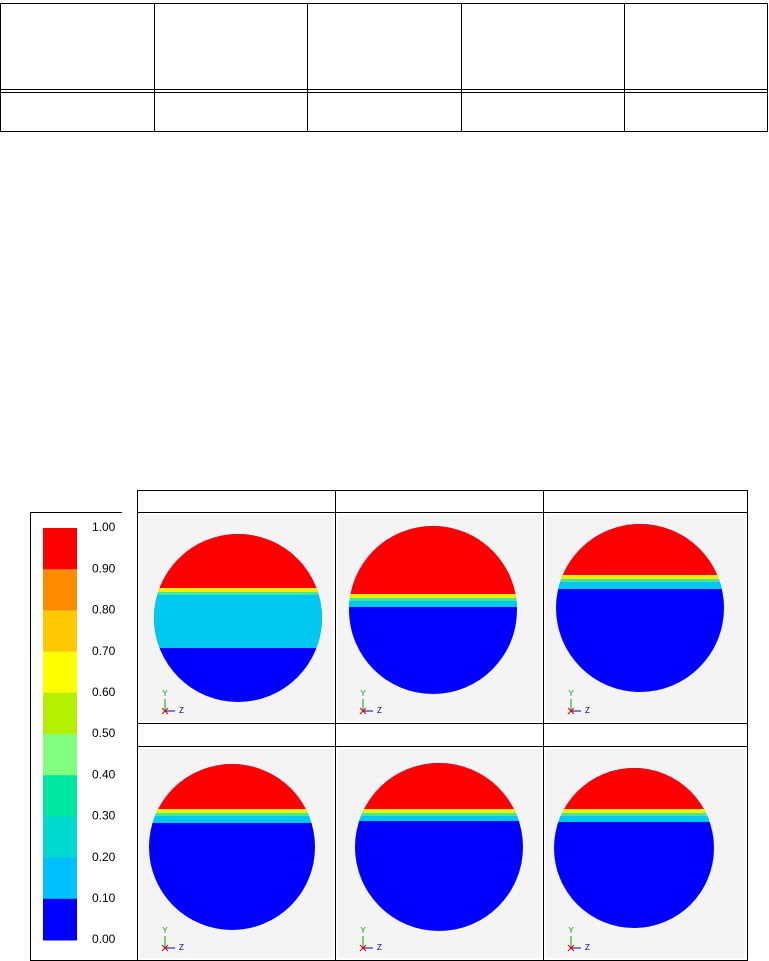 Image resolution: width=769 pixels, height=961 pixels. I want to click on legend-label: 0.50, so click(104, 733).